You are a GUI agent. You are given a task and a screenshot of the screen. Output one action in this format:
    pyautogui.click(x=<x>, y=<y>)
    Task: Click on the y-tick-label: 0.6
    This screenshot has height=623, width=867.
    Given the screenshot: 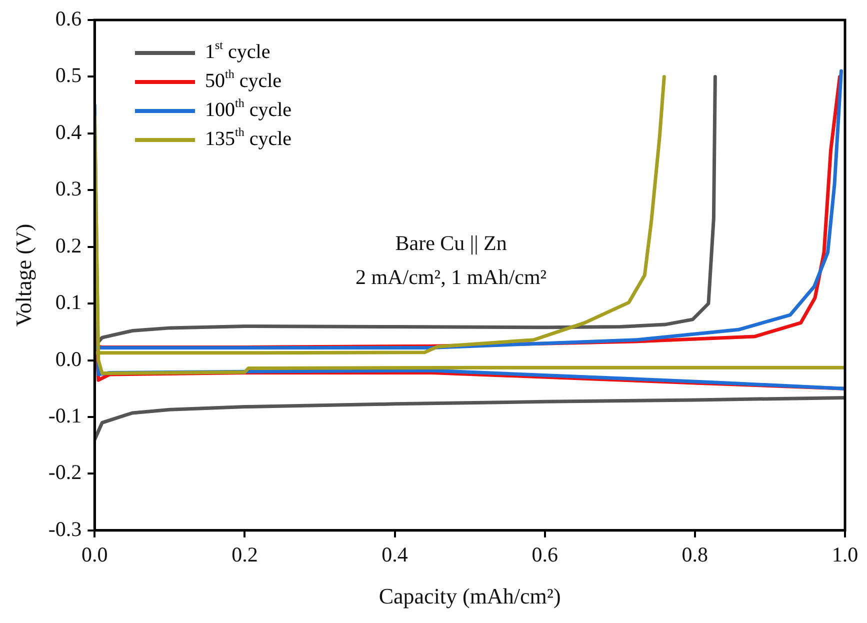 What is the action you would take?
    pyautogui.click(x=68, y=18)
    